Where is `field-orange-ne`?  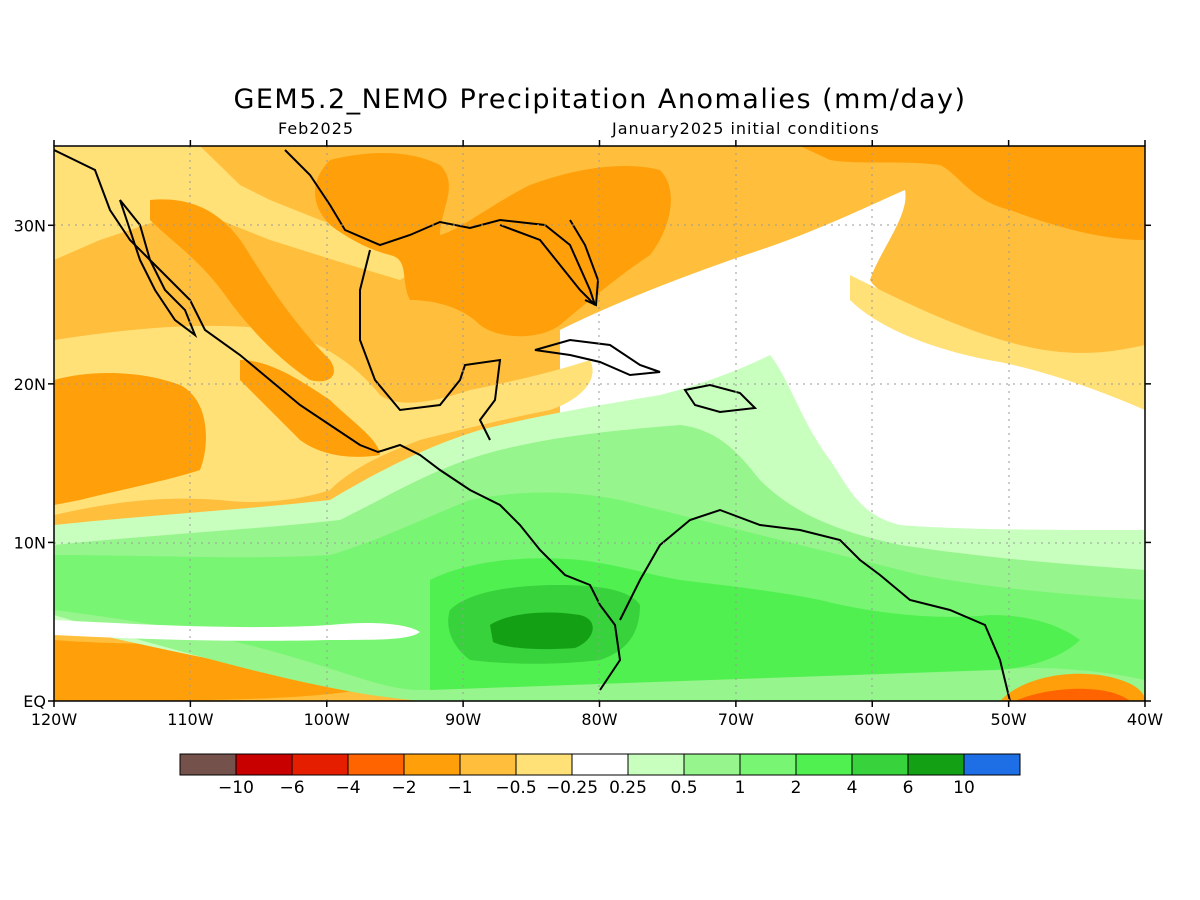 field-orange-ne is located at coordinates (972, 193).